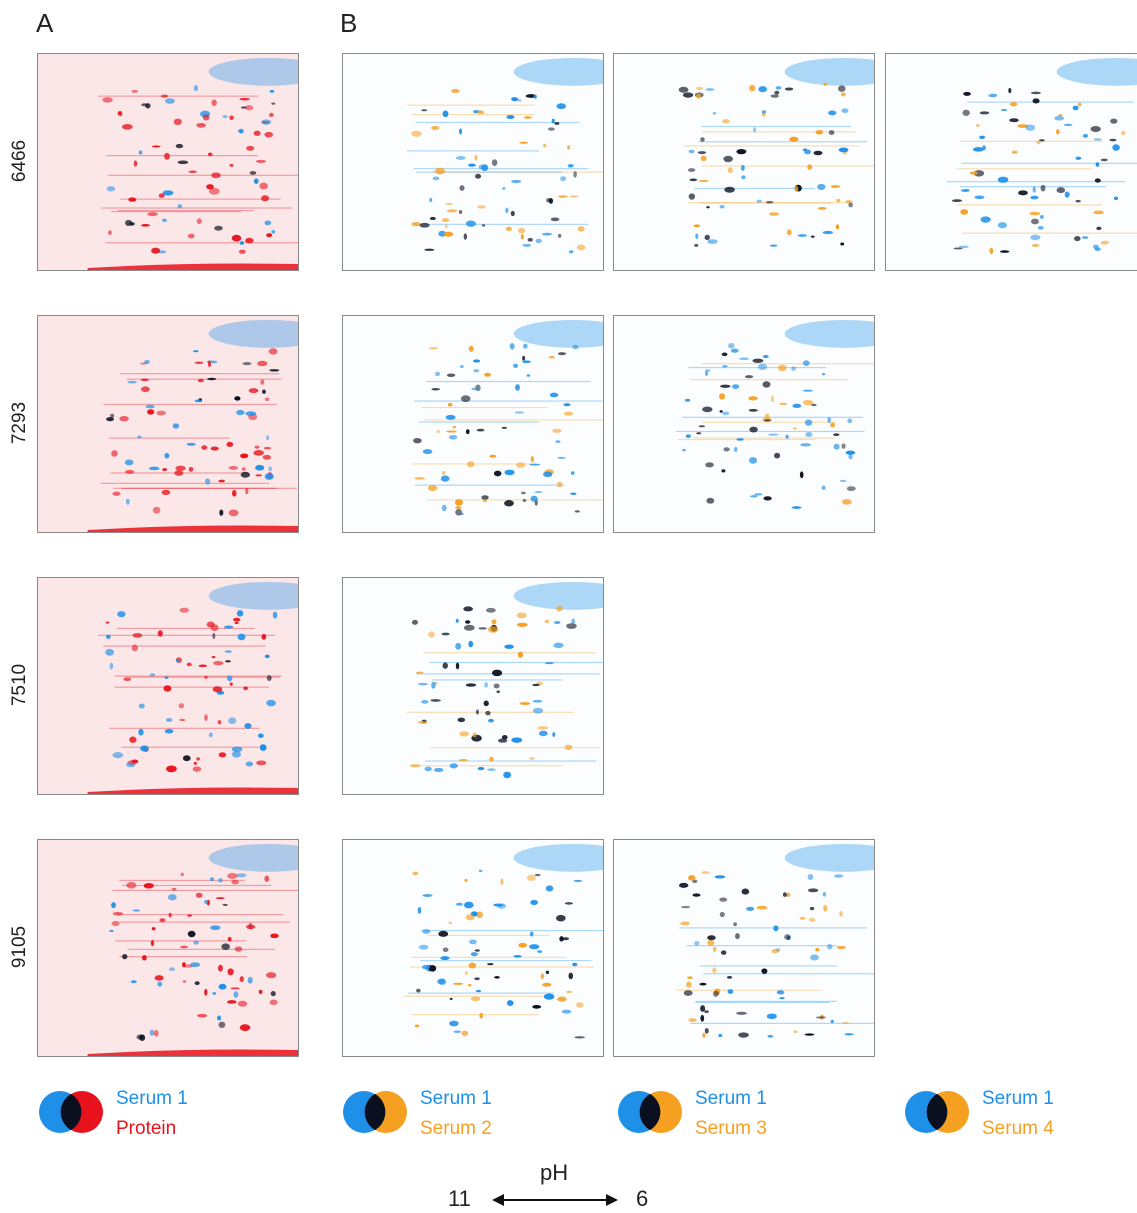  I want to click on legend-label-protein: Protein, so click(146, 1128).